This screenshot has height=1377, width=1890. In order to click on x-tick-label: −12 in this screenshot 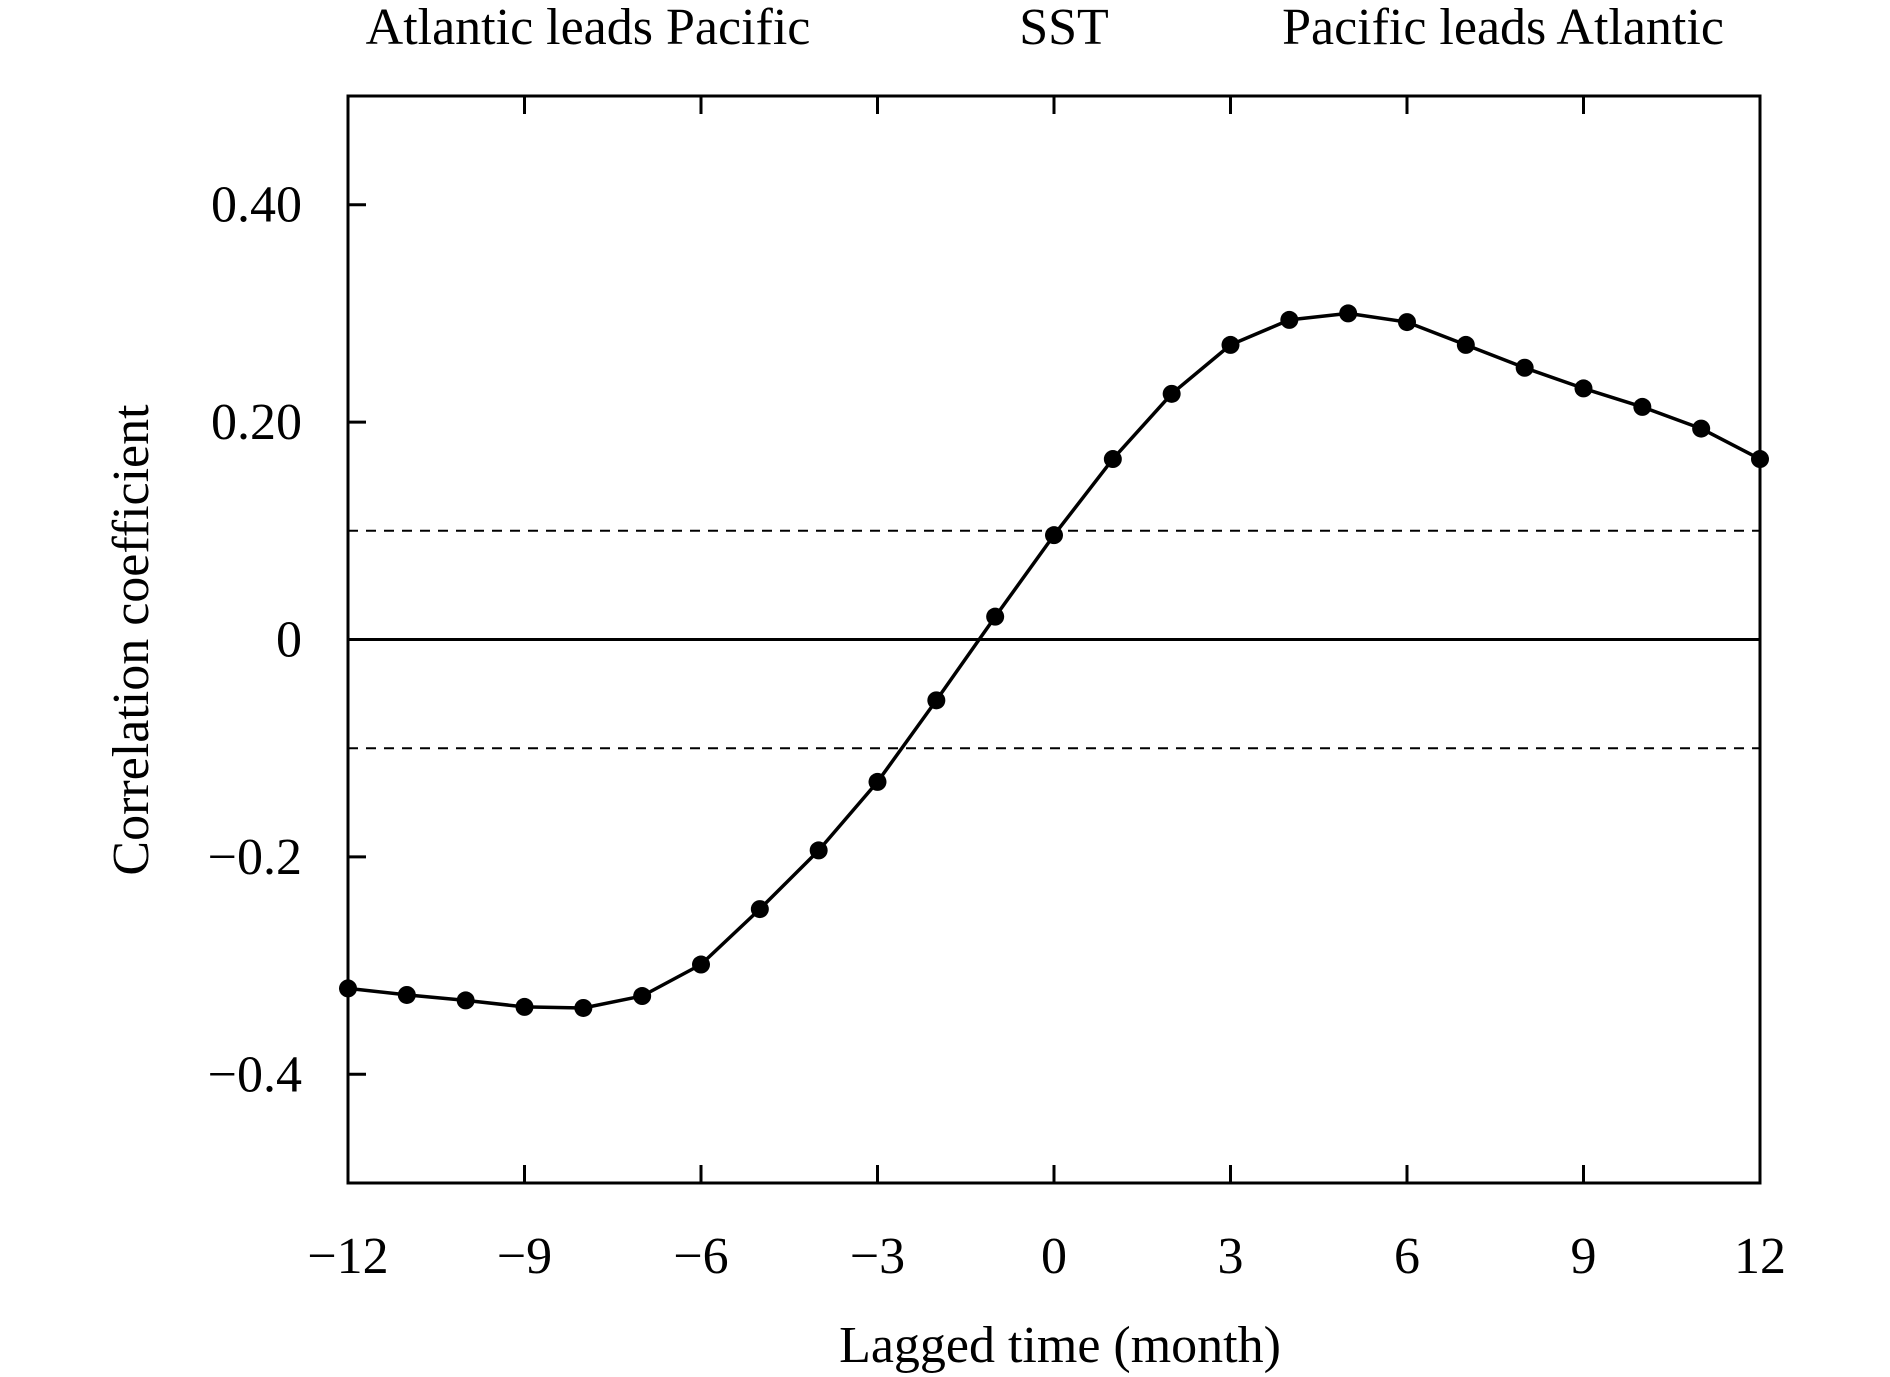, I will do `click(347, 1256)`.